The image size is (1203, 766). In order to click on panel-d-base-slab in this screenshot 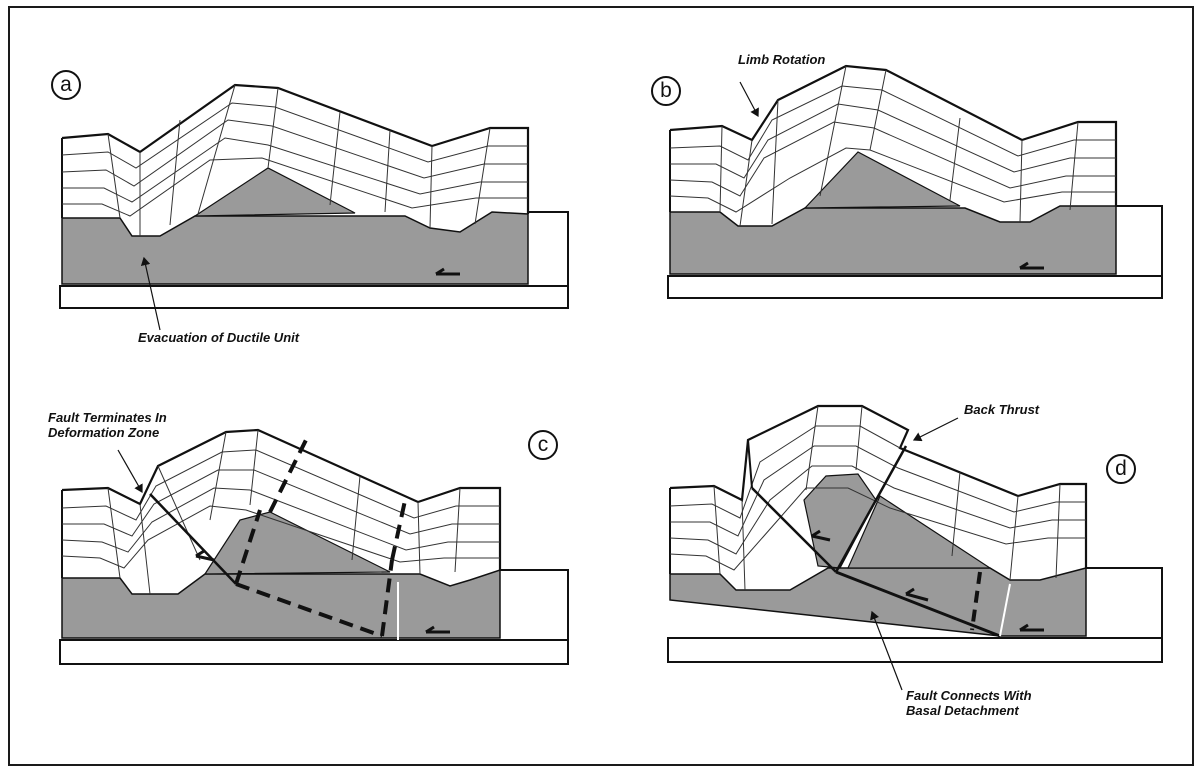, I will do `click(915, 650)`.